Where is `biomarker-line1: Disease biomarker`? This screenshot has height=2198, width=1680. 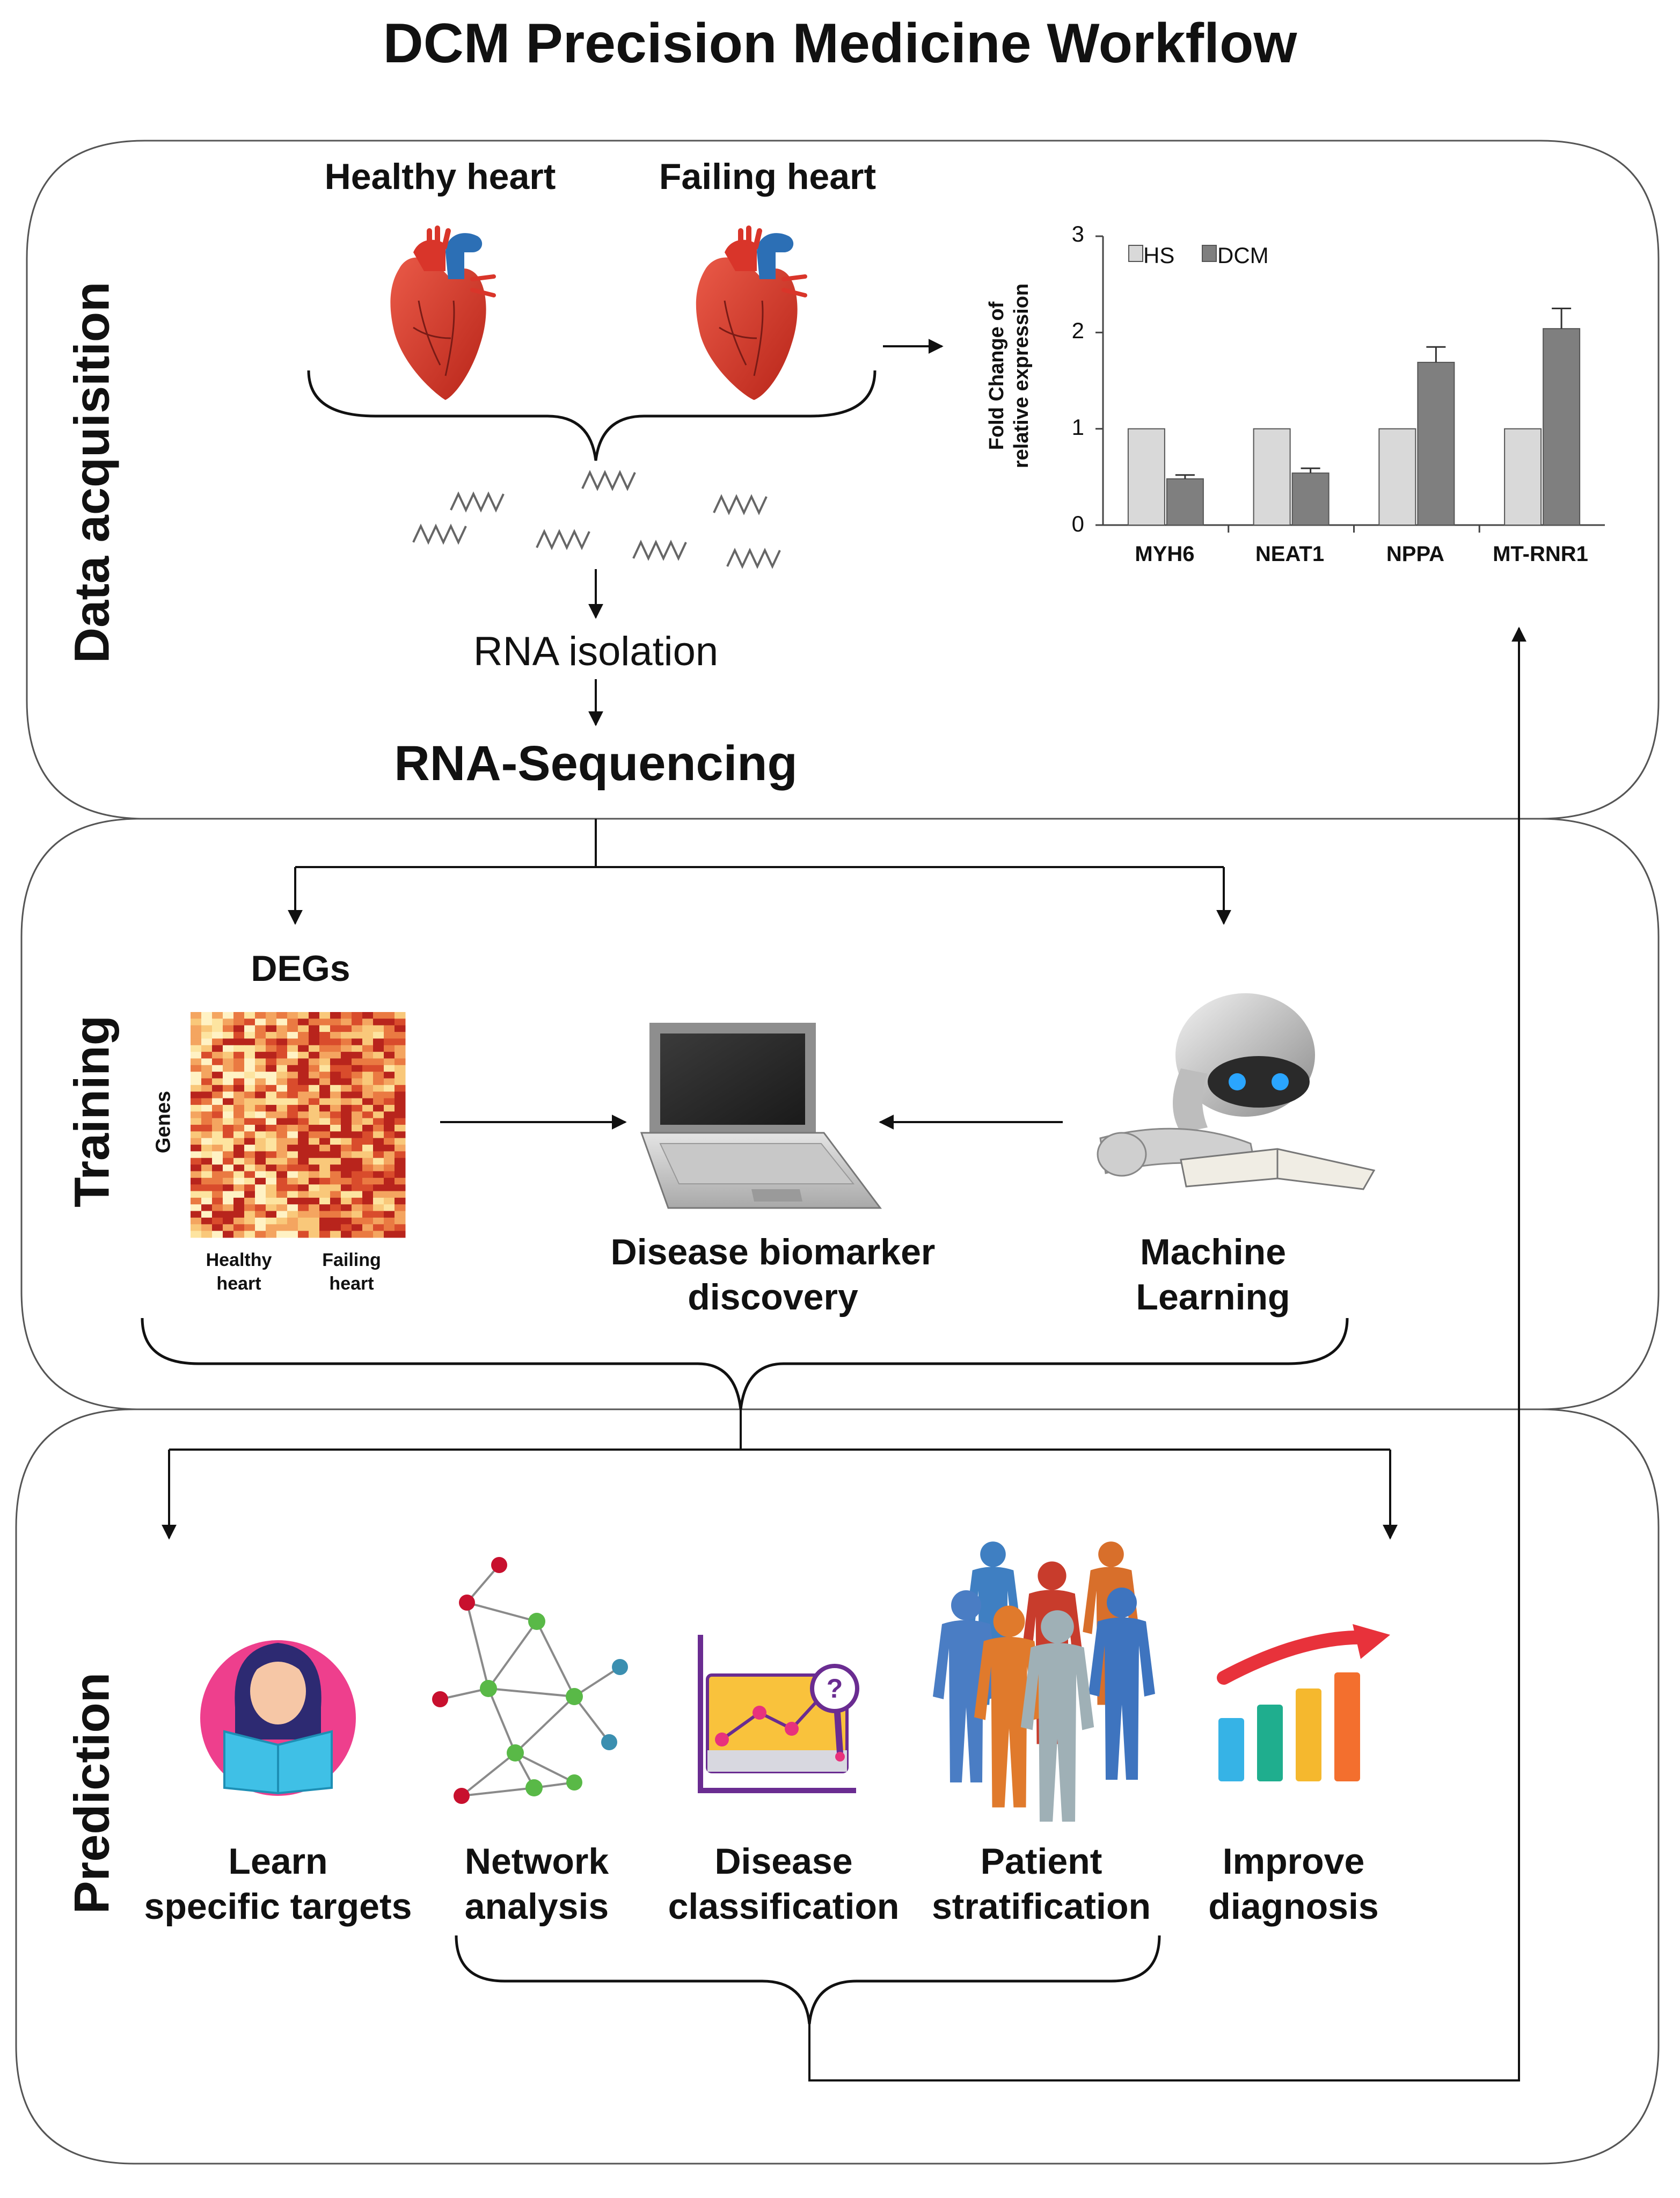
biomarker-line1: Disease biomarker is located at coordinates (773, 1252).